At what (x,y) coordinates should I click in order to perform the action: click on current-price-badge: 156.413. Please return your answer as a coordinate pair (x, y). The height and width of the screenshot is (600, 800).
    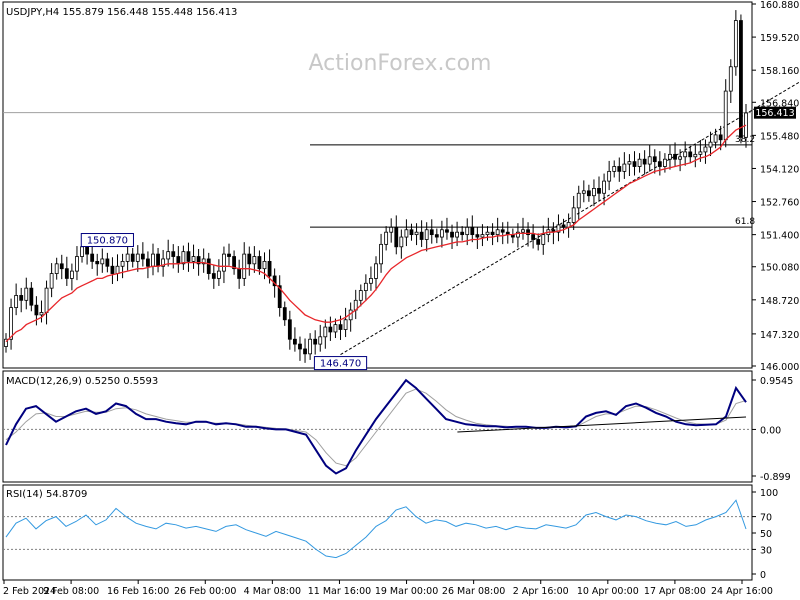
    Looking at the image, I should click on (775, 112).